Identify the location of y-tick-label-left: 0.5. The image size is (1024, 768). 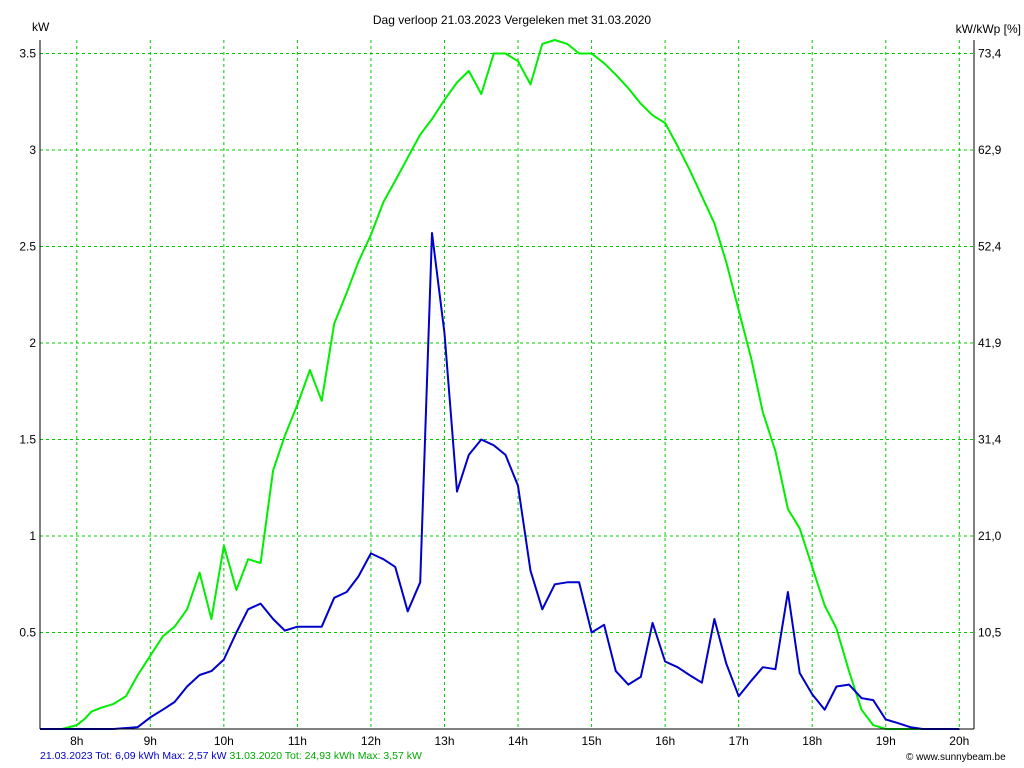
(27, 633).